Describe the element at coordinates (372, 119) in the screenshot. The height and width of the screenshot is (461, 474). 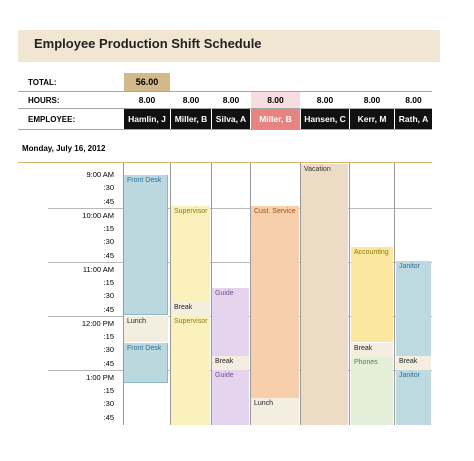
I see `employee-header: Kerr, M` at that location.